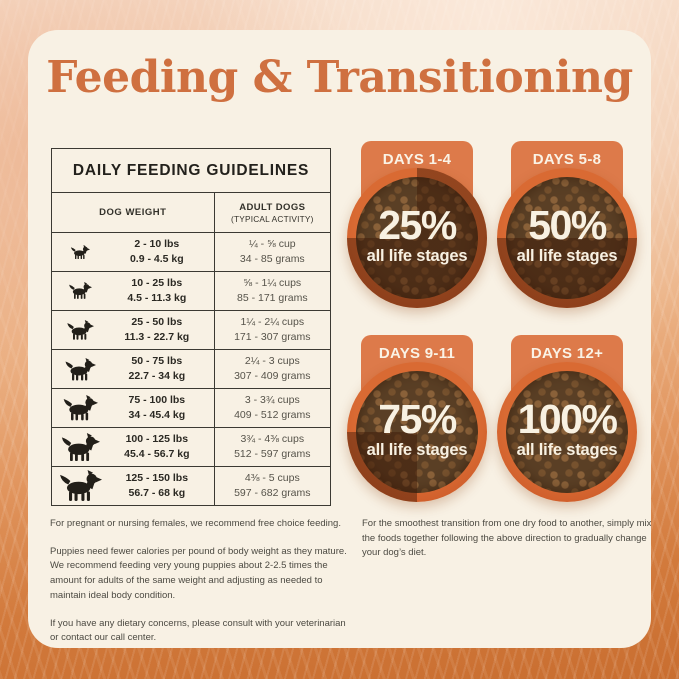 The image size is (679, 679). What do you see at coordinates (272, 368) in the screenshot?
I see `amount-cell: 2¼ - 3 cups 307 - 409 grams` at bounding box center [272, 368].